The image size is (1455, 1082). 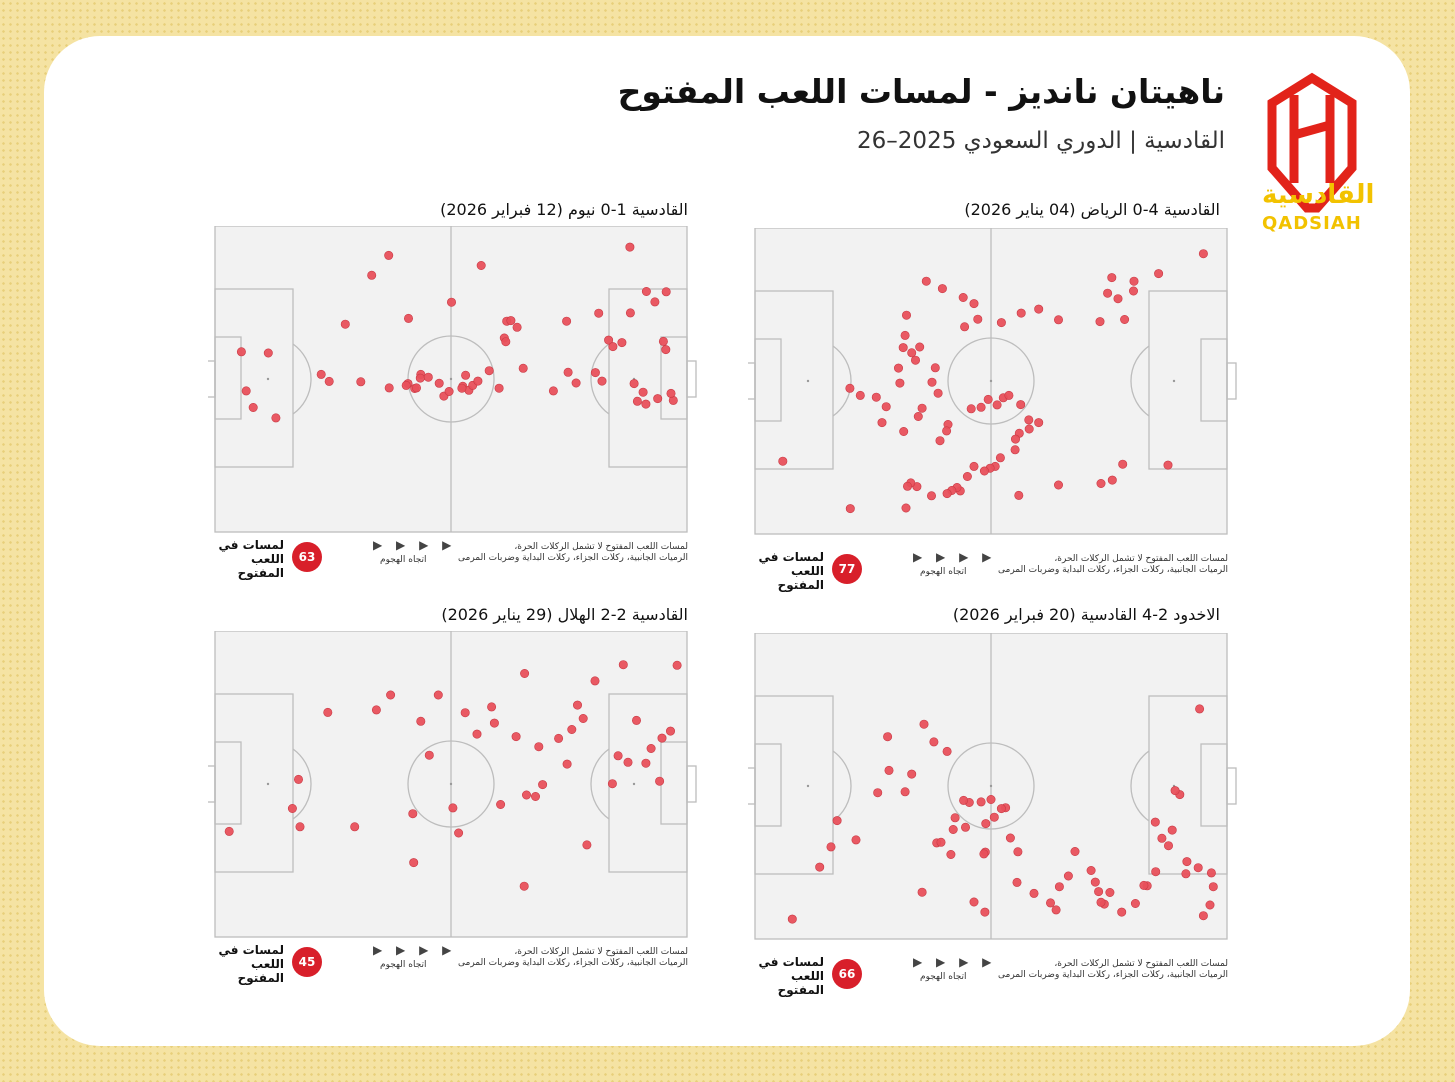 What do you see at coordinates (307, 962) in the screenshot?
I see `touch-count-badge: 45` at bounding box center [307, 962].